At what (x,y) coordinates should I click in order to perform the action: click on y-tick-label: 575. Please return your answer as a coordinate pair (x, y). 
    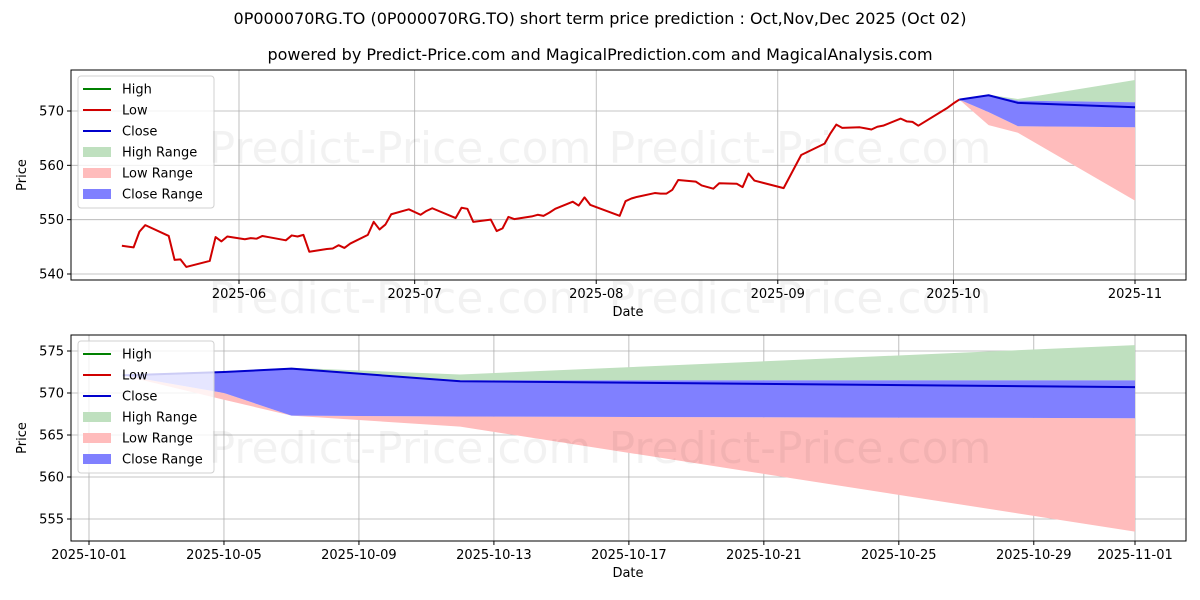
    Looking at the image, I should click on (51, 352).